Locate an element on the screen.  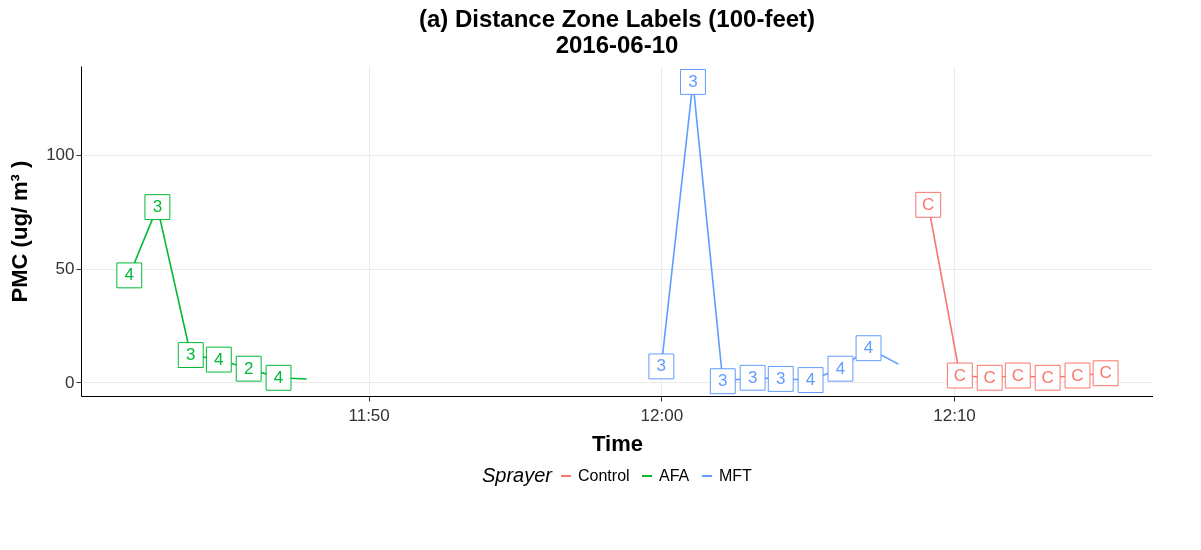
legend-title: Sprayer is located at coordinates (518, 475).